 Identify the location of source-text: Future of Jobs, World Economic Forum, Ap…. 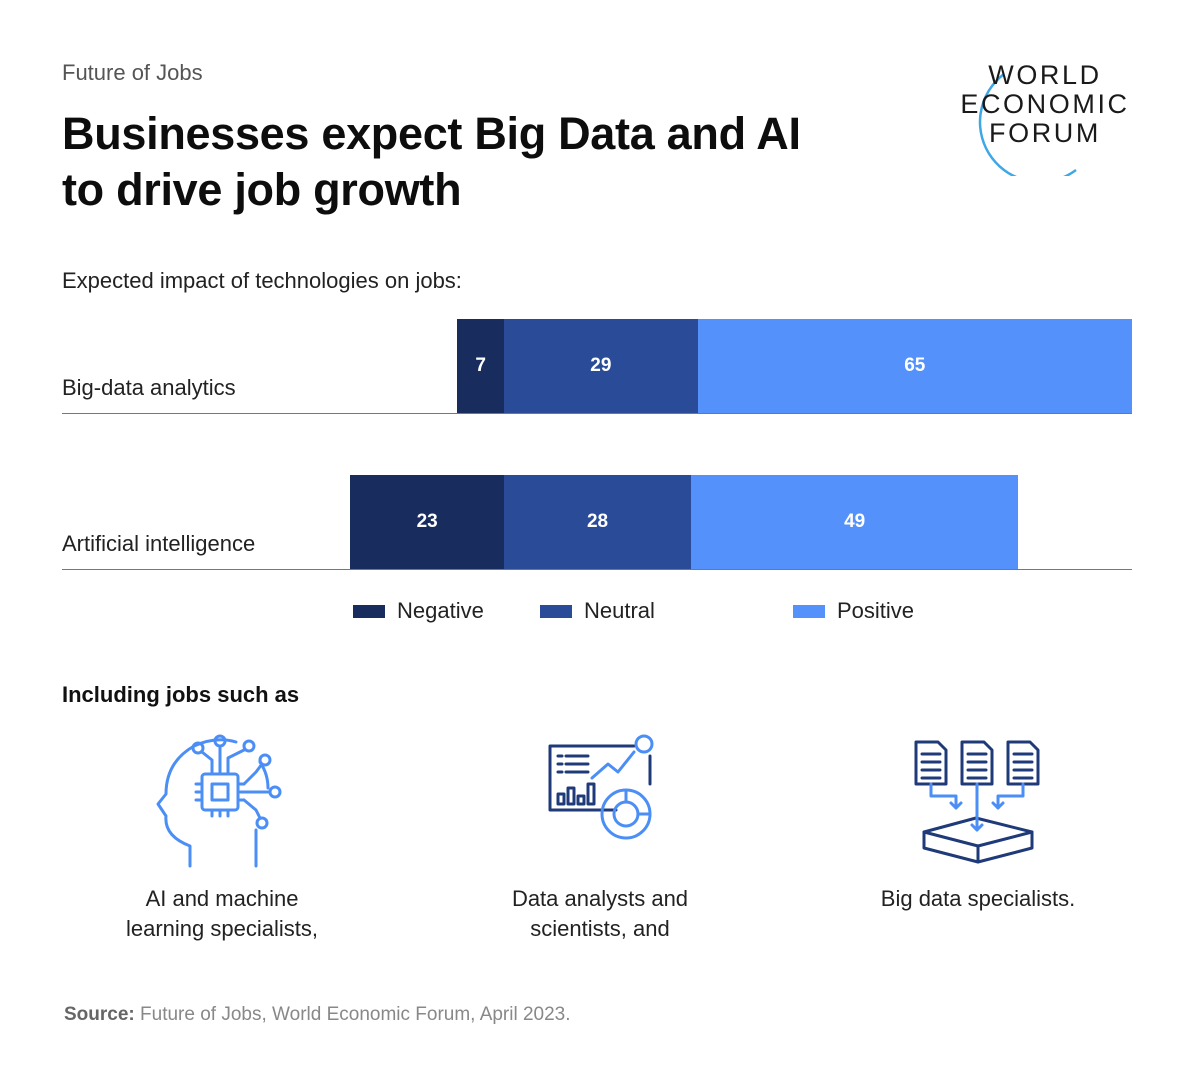
(355, 1014).